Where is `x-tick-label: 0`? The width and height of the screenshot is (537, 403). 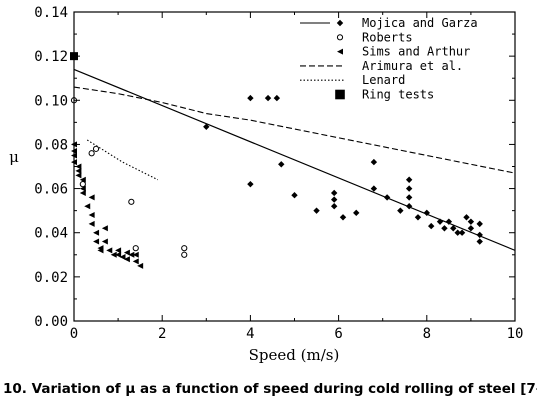 x-tick-label: 0 is located at coordinates (74, 334).